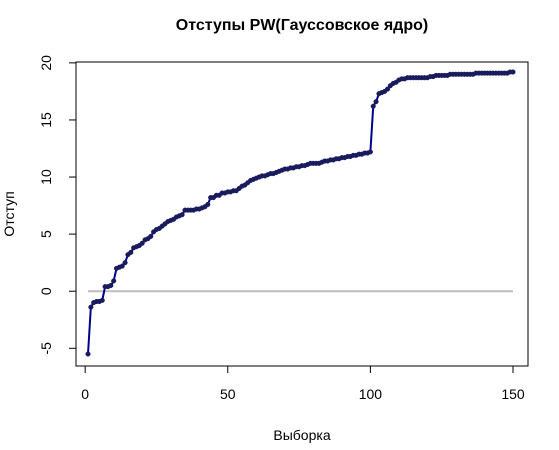  Describe the element at coordinates (46, 177) in the screenshot. I see `y-tick-label: 10` at that location.